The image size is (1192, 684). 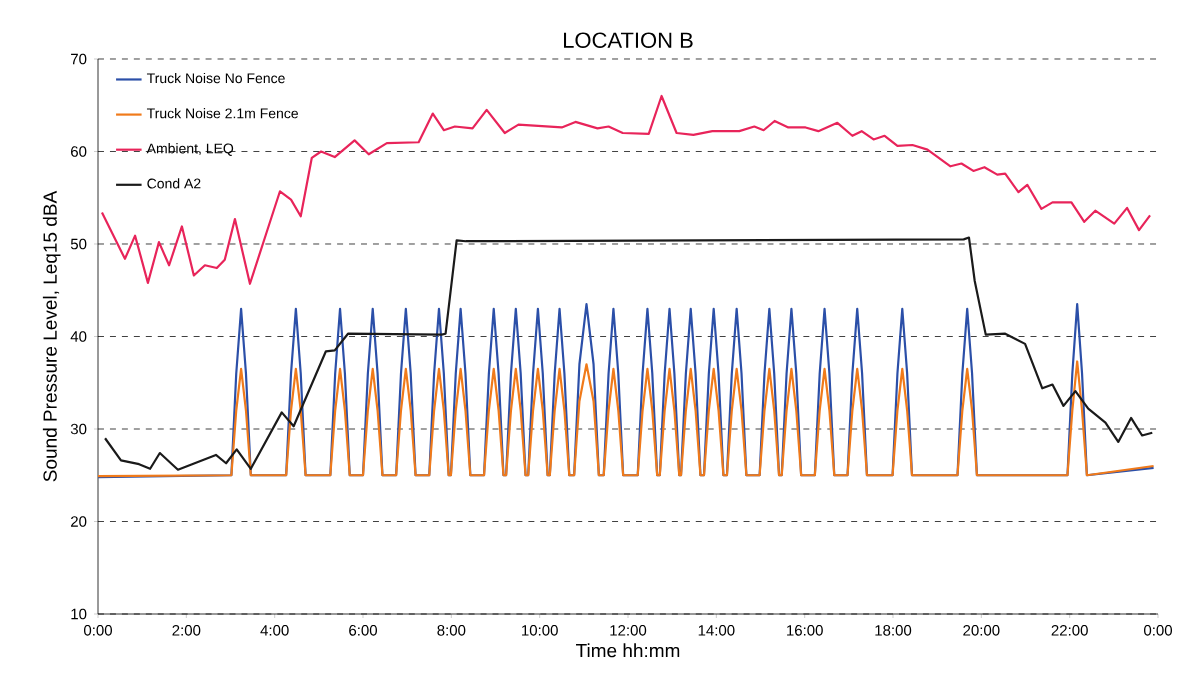 What do you see at coordinates (78, 244) in the screenshot?
I see `y-tick-label: 50` at bounding box center [78, 244].